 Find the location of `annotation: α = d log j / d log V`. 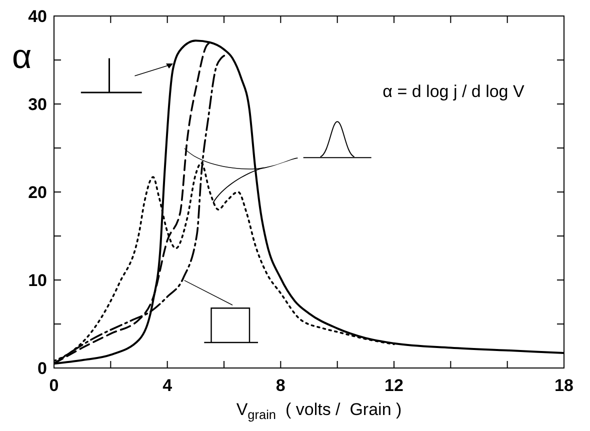

annotation: α = d log j / d log V is located at coordinates (453, 91).